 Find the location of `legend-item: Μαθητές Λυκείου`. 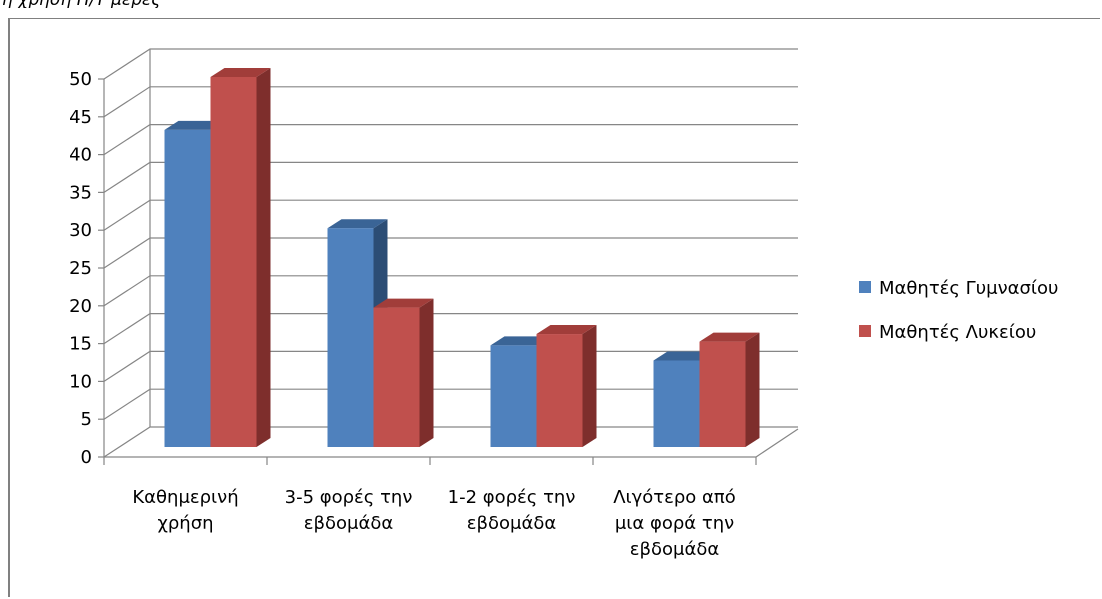

legend-item: Μαθητές Λυκείου is located at coordinates (947, 332).